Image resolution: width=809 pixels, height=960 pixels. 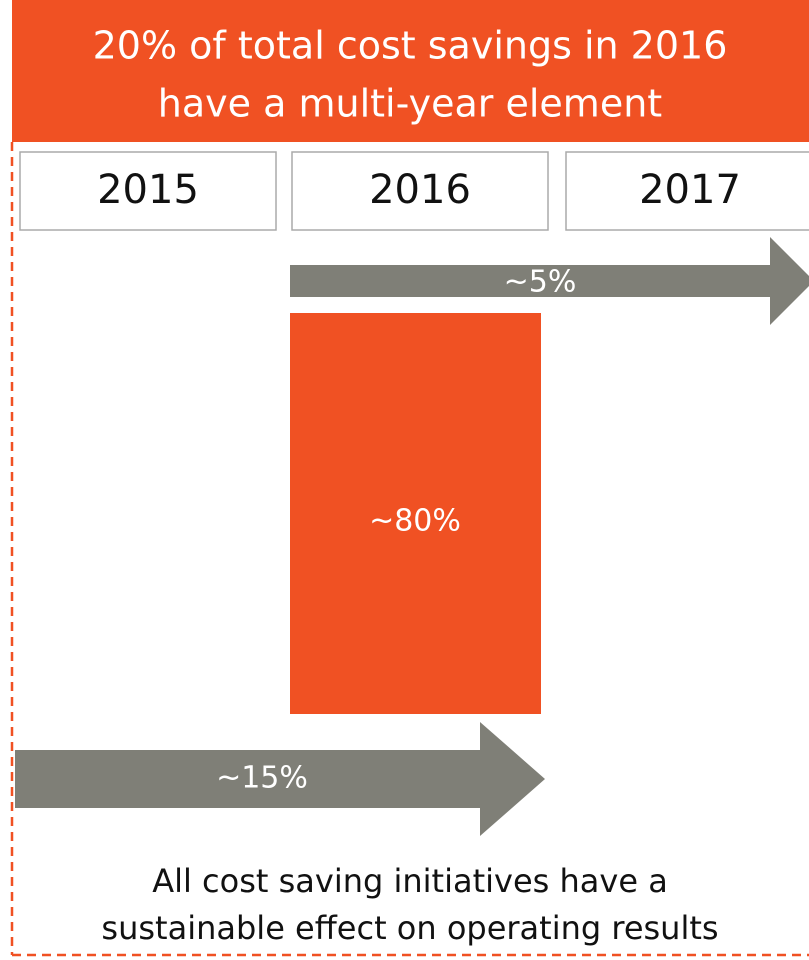 What do you see at coordinates (262, 778) in the screenshot?
I see `arrow-label: ~15%` at bounding box center [262, 778].